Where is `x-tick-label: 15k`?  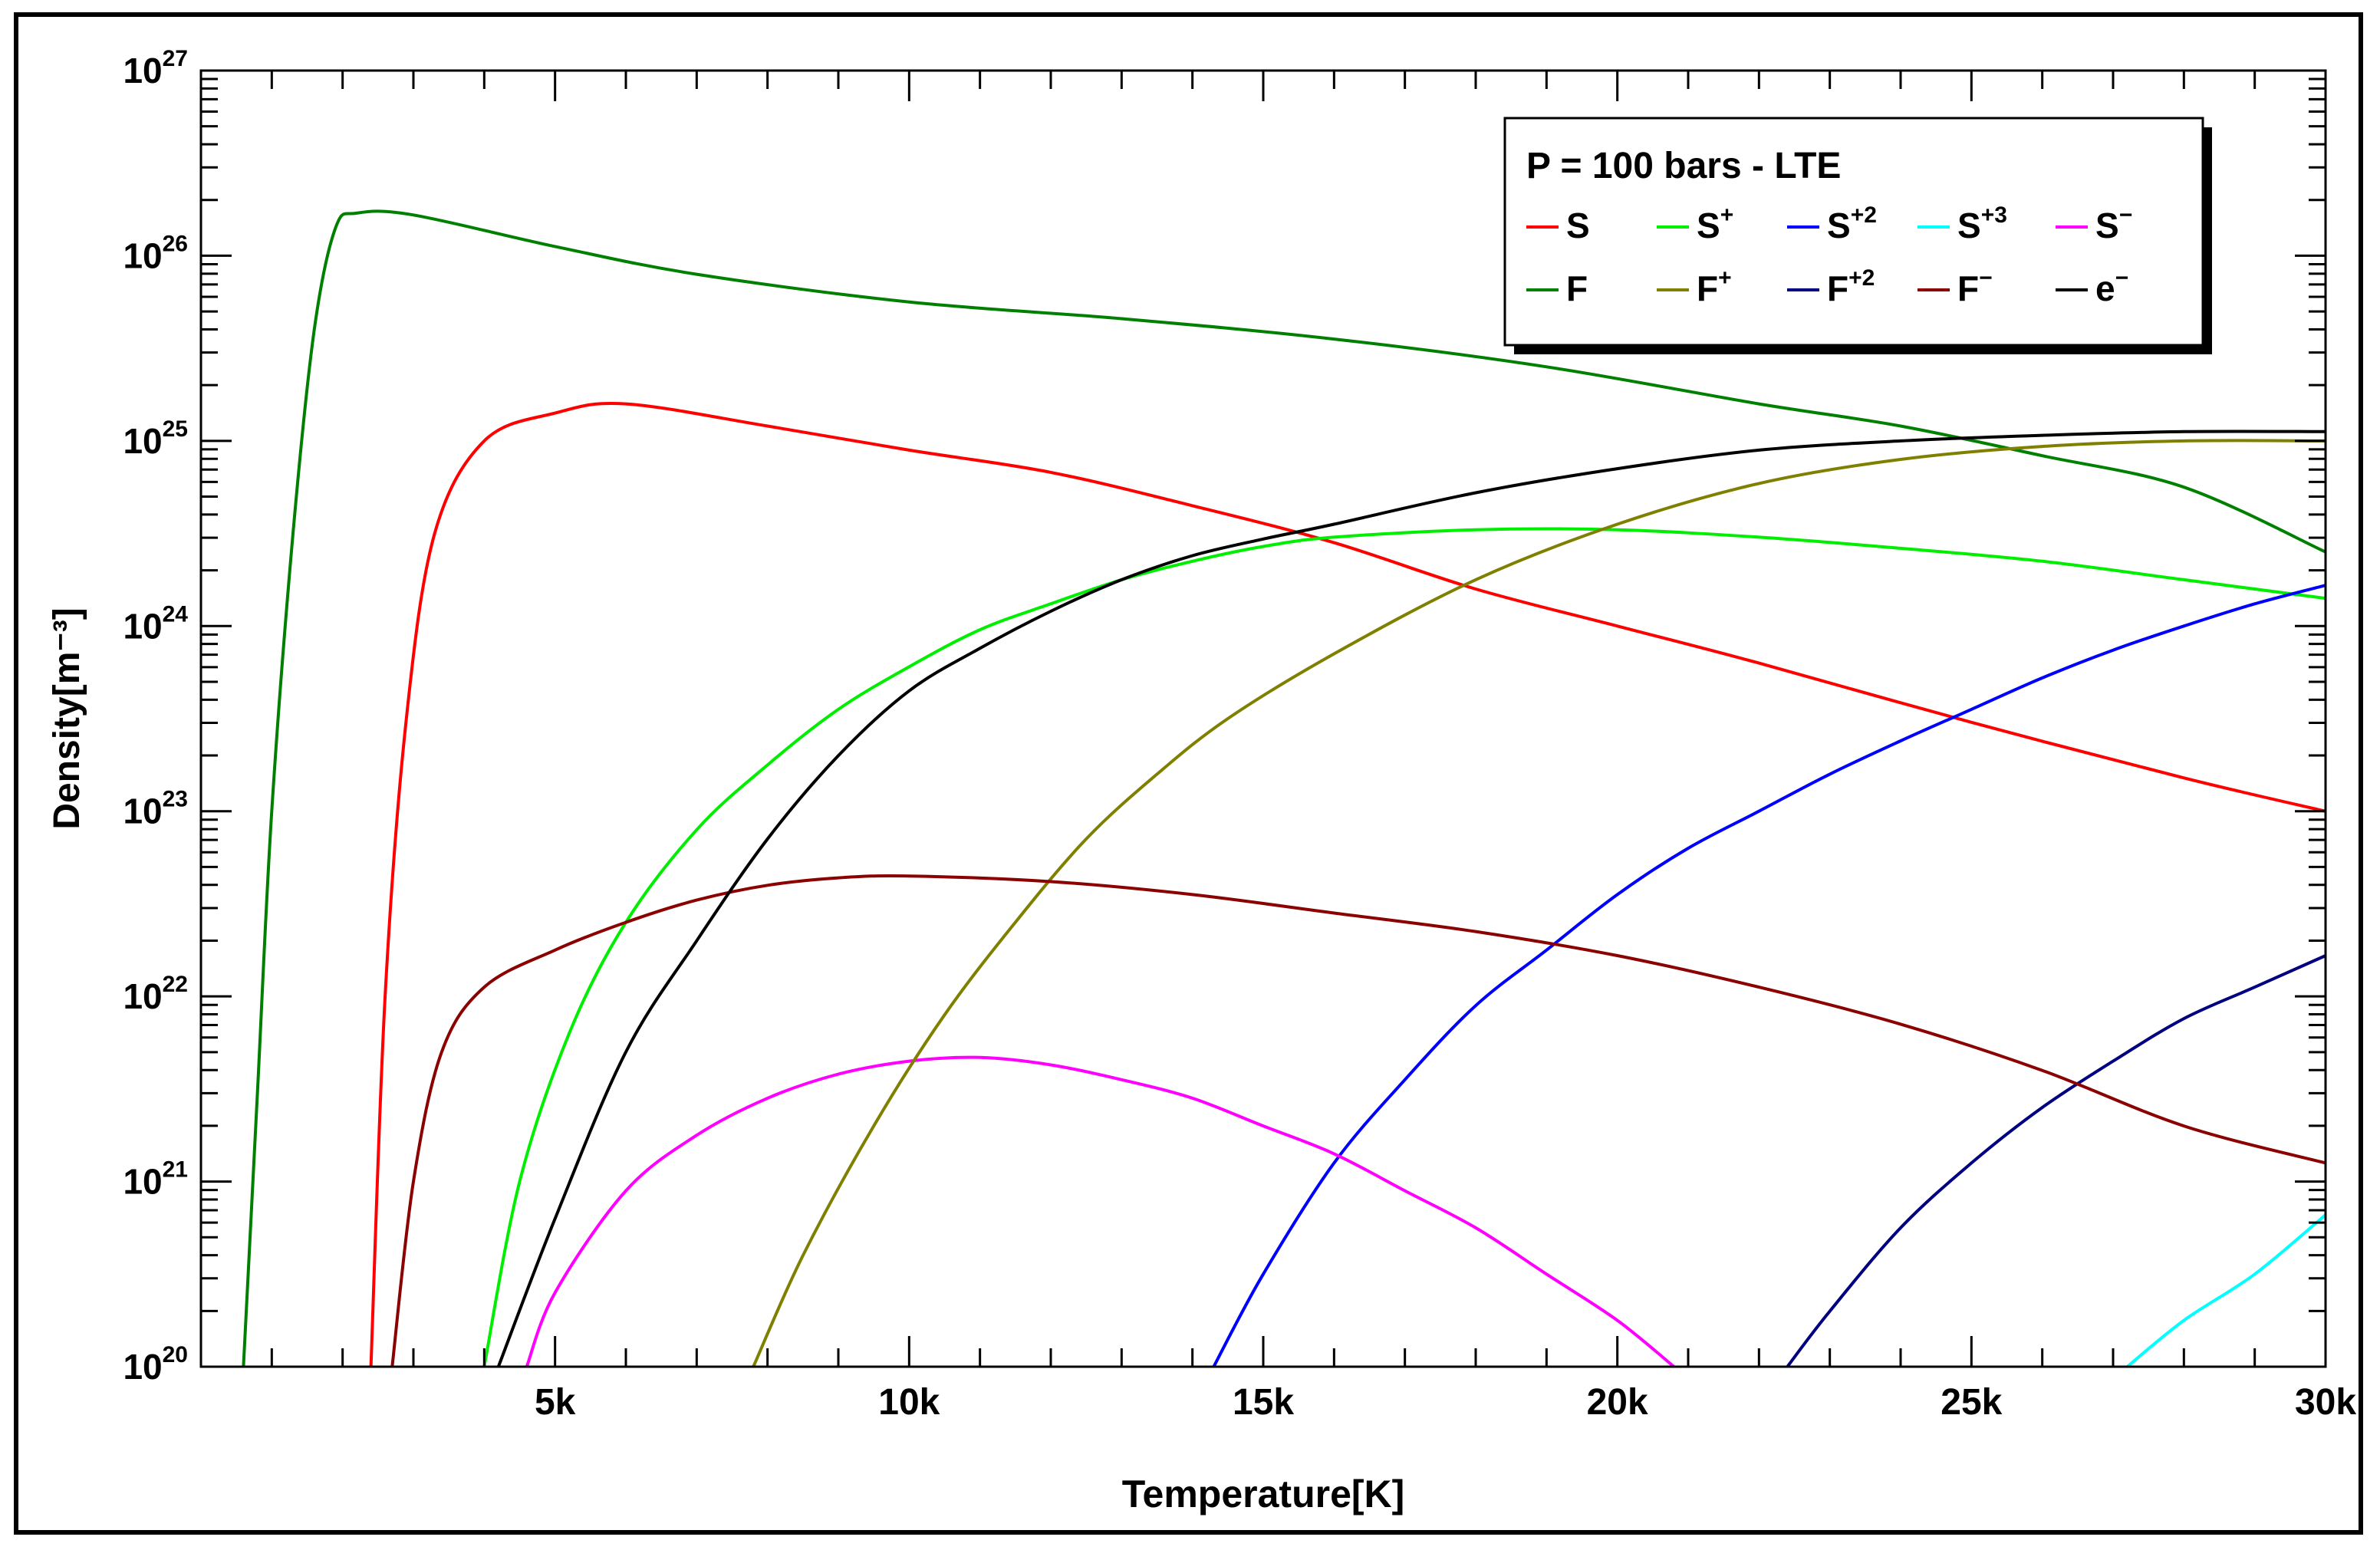 x-tick-label: 15k is located at coordinates (1263, 1402).